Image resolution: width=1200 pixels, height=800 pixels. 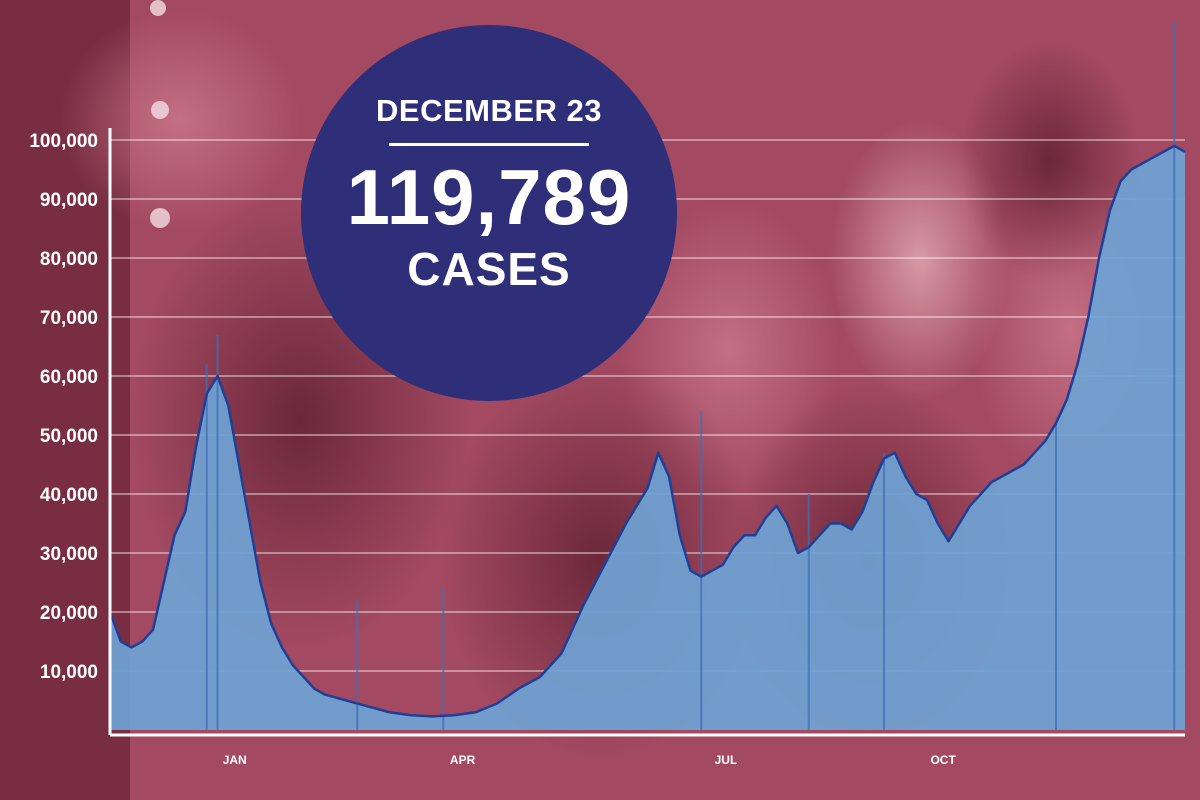 I want to click on x-tick-label: JUL, so click(x=726, y=760).